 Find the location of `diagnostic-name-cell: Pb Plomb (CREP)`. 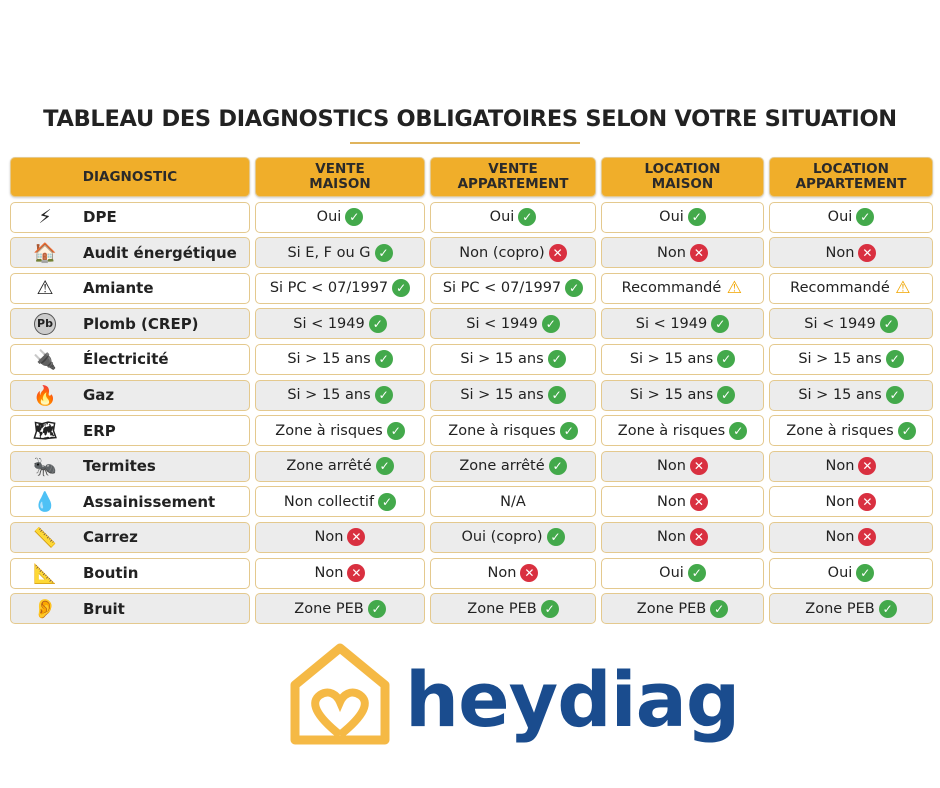

diagnostic-name-cell: Pb Plomb (CREP) is located at coordinates (130, 324).